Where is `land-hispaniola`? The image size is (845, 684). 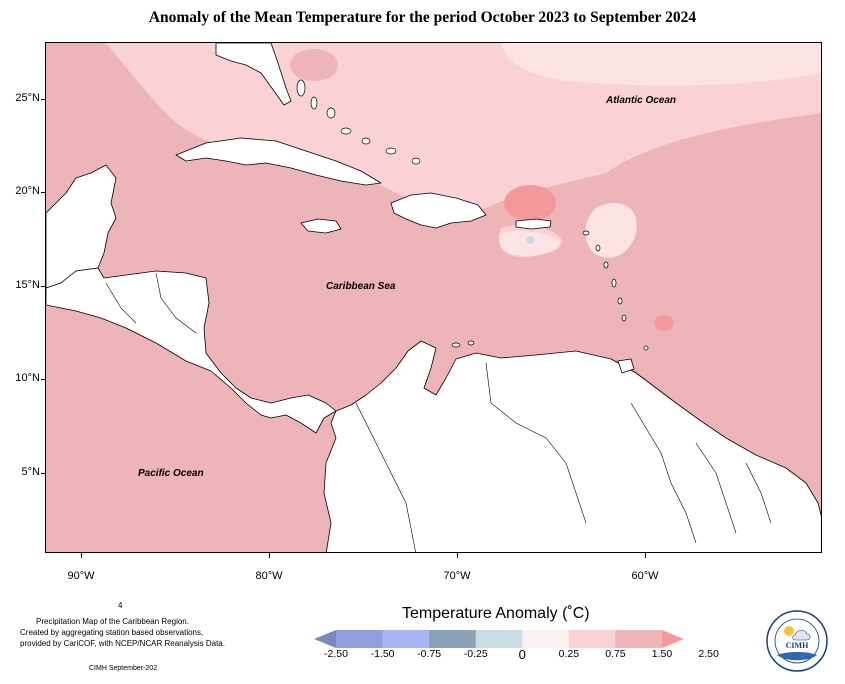 land-hispaniola is located at coordinates (438, 210).